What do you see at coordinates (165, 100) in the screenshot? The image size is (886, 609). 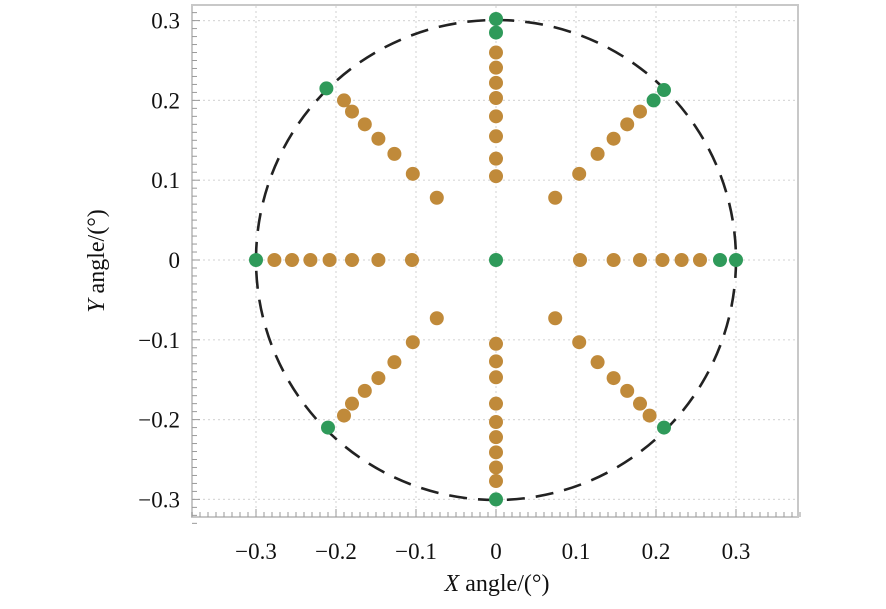 I see `y-tick-label: 0.2` at bounding box center [165, 100].